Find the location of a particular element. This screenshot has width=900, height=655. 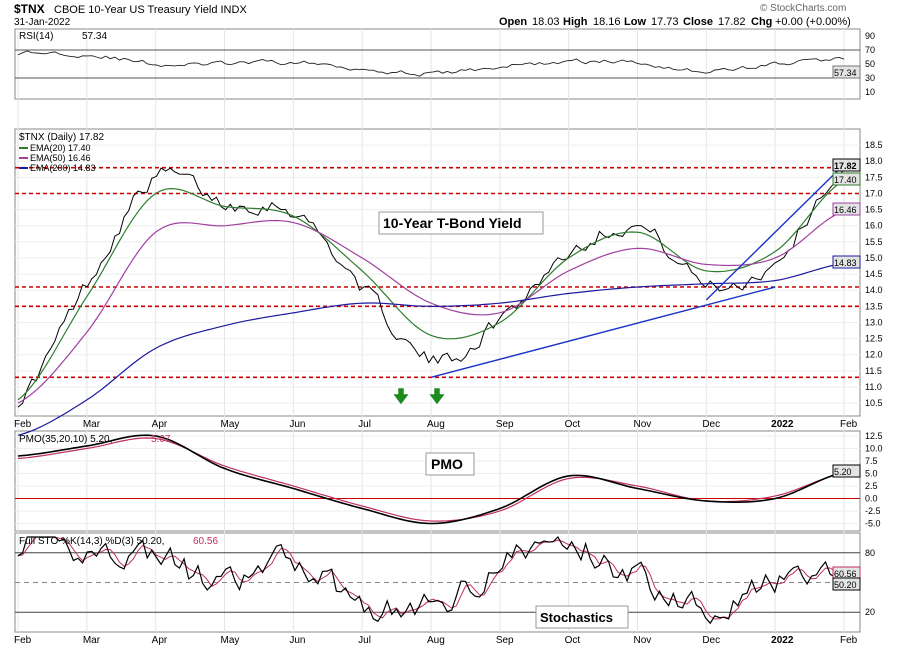

ema200-badge is located at coordinates (846, 262).